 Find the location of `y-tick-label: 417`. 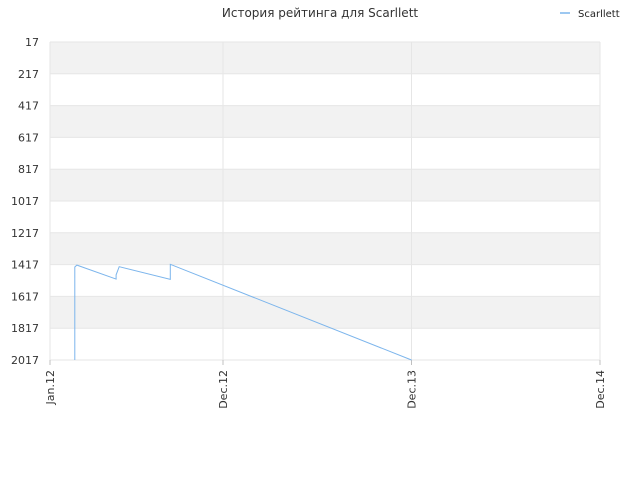

y-tick-label: 417 is located at coordinates (28, 106).